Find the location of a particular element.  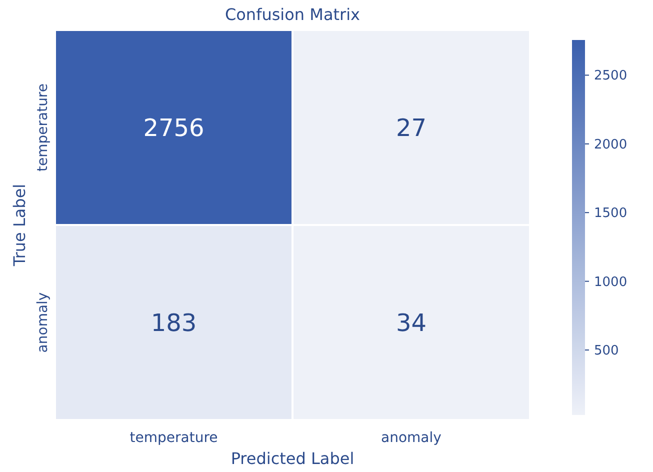

color-bar-label: 1000 is located at coordinates (611, 282).